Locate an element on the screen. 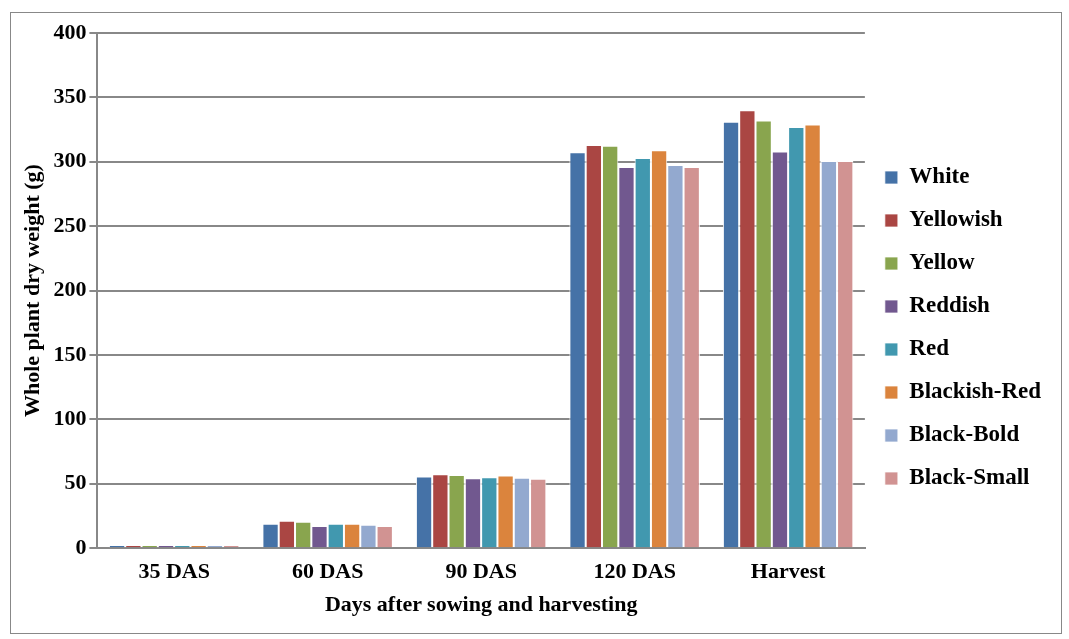 This screenshot has height=639, width=1069. y-tick-label: 350 is located at coordinates (70, 96).